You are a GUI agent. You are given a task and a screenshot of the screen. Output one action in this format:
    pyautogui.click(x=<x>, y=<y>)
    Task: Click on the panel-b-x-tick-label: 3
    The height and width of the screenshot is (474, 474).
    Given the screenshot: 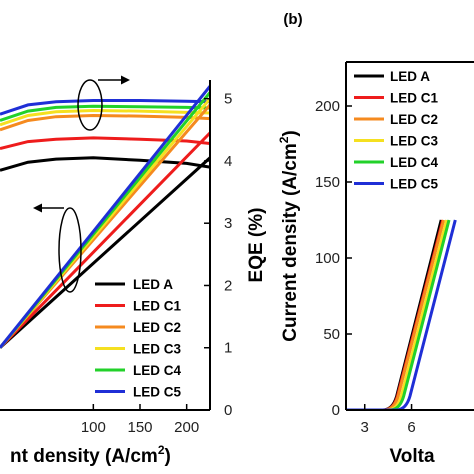 What is the action you would take?
    pyautogui.click(x=365, y=427)
    